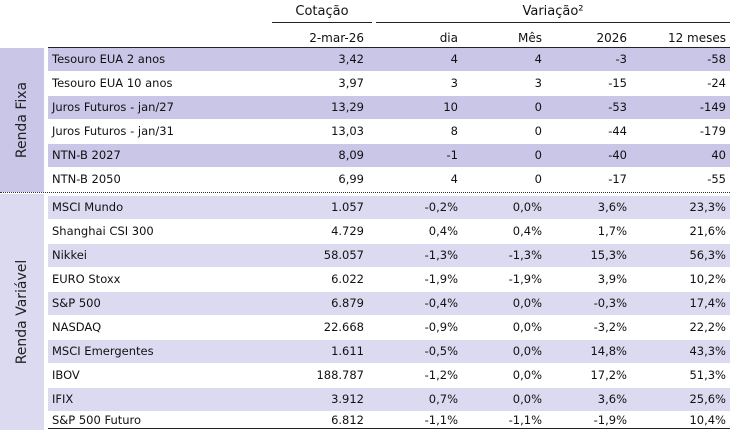 The image size is (732, 431). Describe the element at coordinates (443, 399) in the screenshot. I see `cell-dia: 0,7%` at that location.